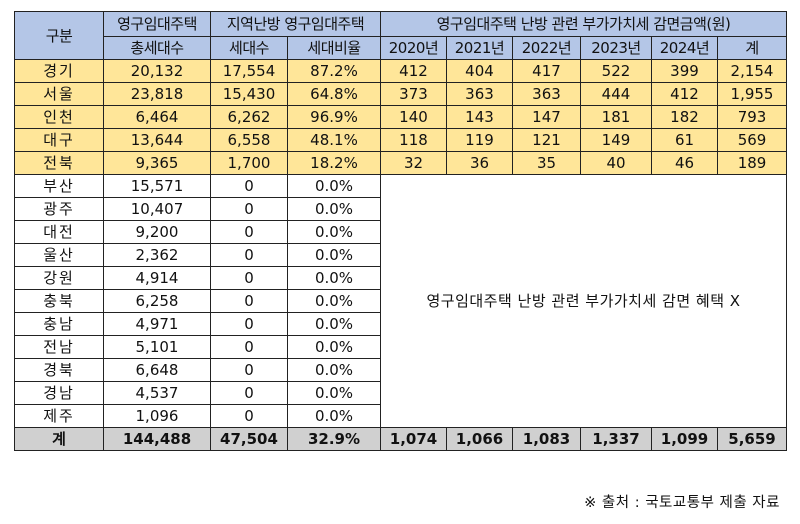 This screenshot has height=524, width=800. Describe the element at coordinates (479, 48) in the screenshot. I see `header-year: 2021년` at that location.